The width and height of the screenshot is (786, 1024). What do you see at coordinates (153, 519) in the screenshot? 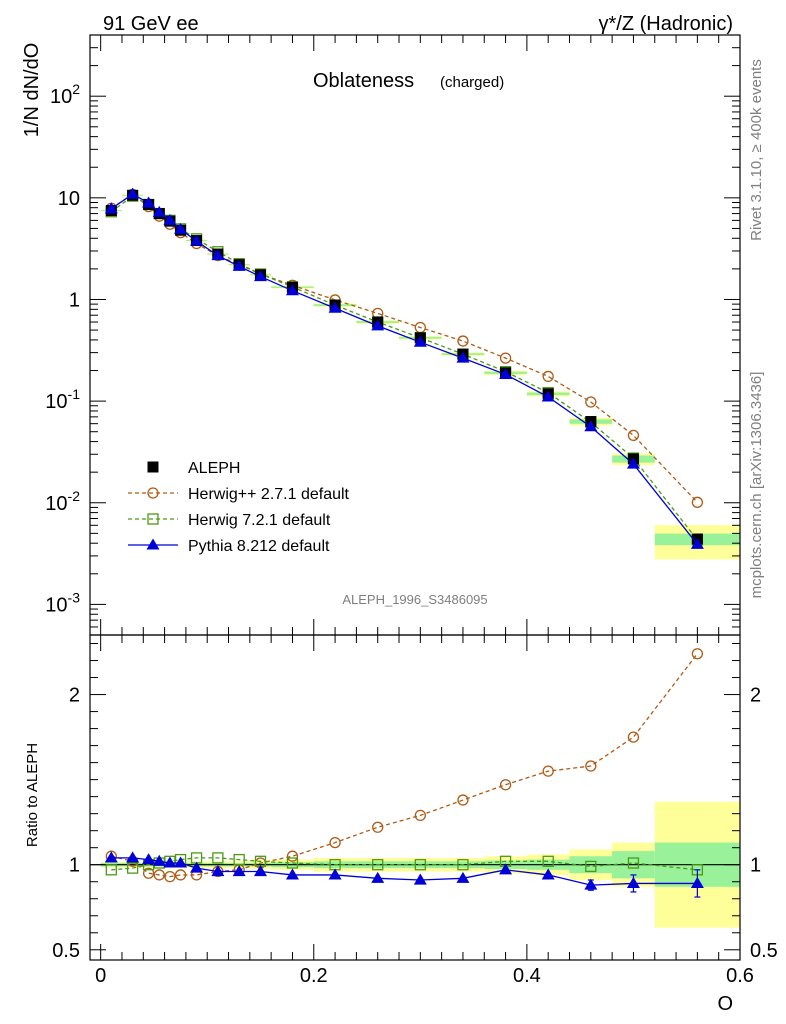
I see `legend-marker-herwig-7-2-1-default` at bounding box center [153, 519].